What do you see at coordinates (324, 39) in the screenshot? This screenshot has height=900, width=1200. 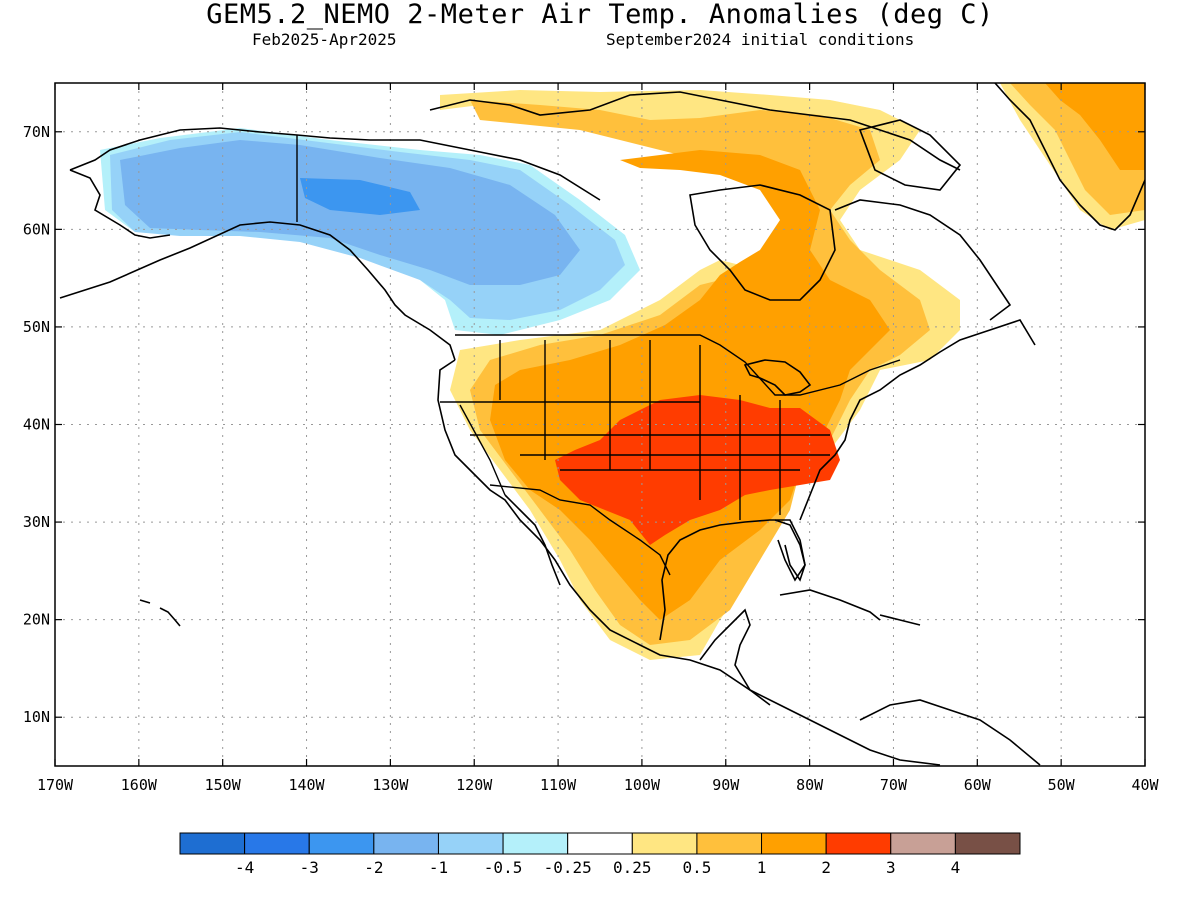 I see `forecast-period: Feb2025-Apr2025` at bounding box center [324, 39].